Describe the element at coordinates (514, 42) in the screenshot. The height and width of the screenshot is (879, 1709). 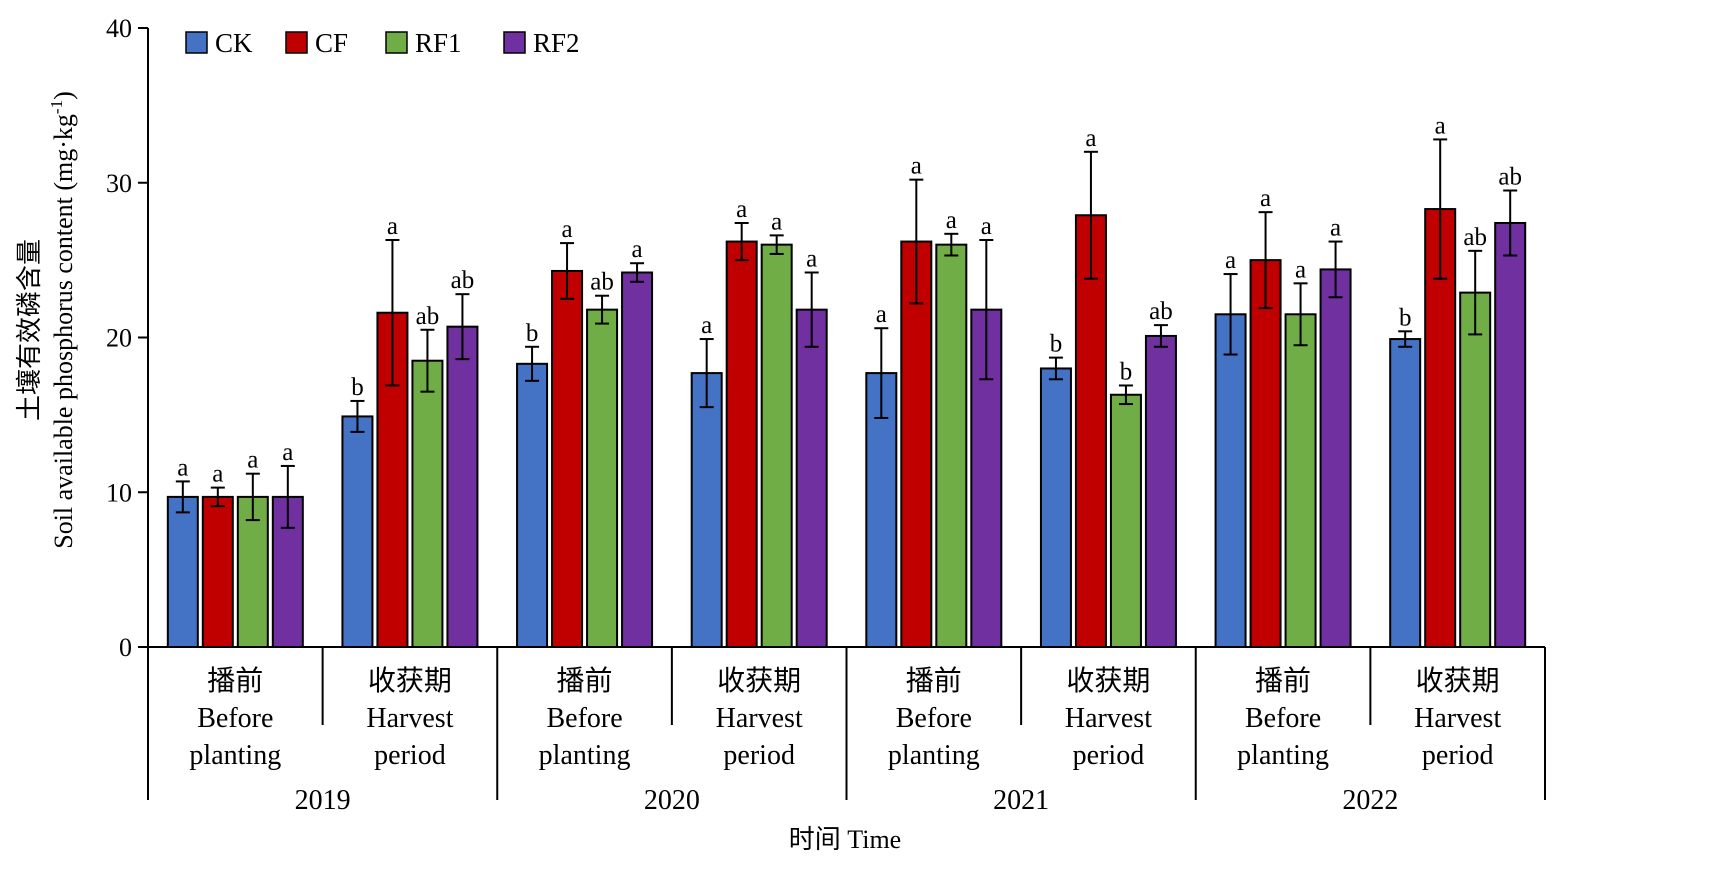
I see `legend-swatch-RF2` at that location.